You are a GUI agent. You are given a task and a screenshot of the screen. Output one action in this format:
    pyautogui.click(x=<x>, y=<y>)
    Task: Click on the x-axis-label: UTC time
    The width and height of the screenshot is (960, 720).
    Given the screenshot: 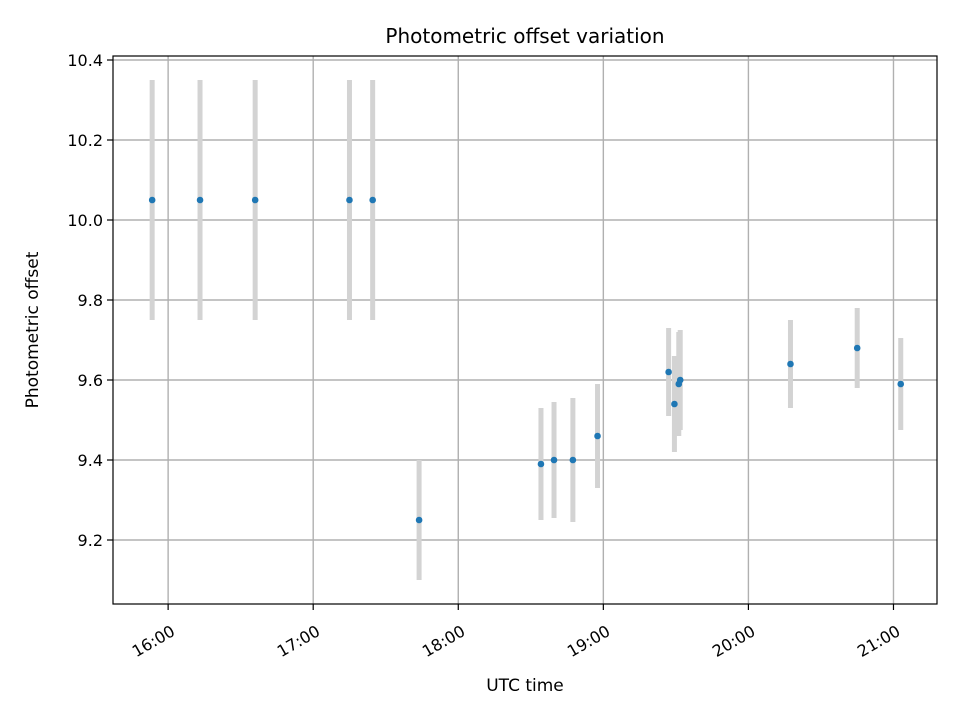 What is the action you would take?
    pyautogui.click(x=525, y=686)
    